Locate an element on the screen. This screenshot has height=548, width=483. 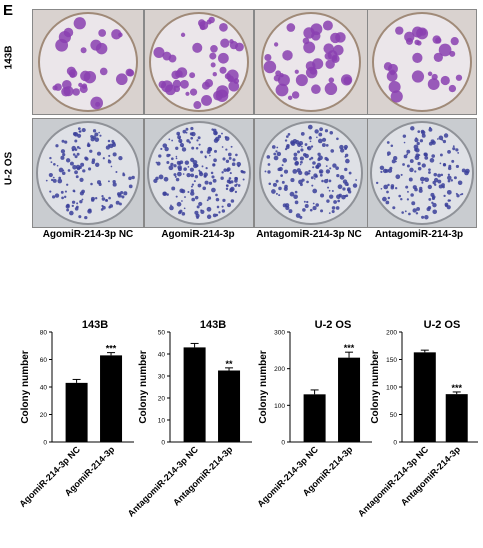
chart2-significance-2: ** is located at coordinates (230, 364).